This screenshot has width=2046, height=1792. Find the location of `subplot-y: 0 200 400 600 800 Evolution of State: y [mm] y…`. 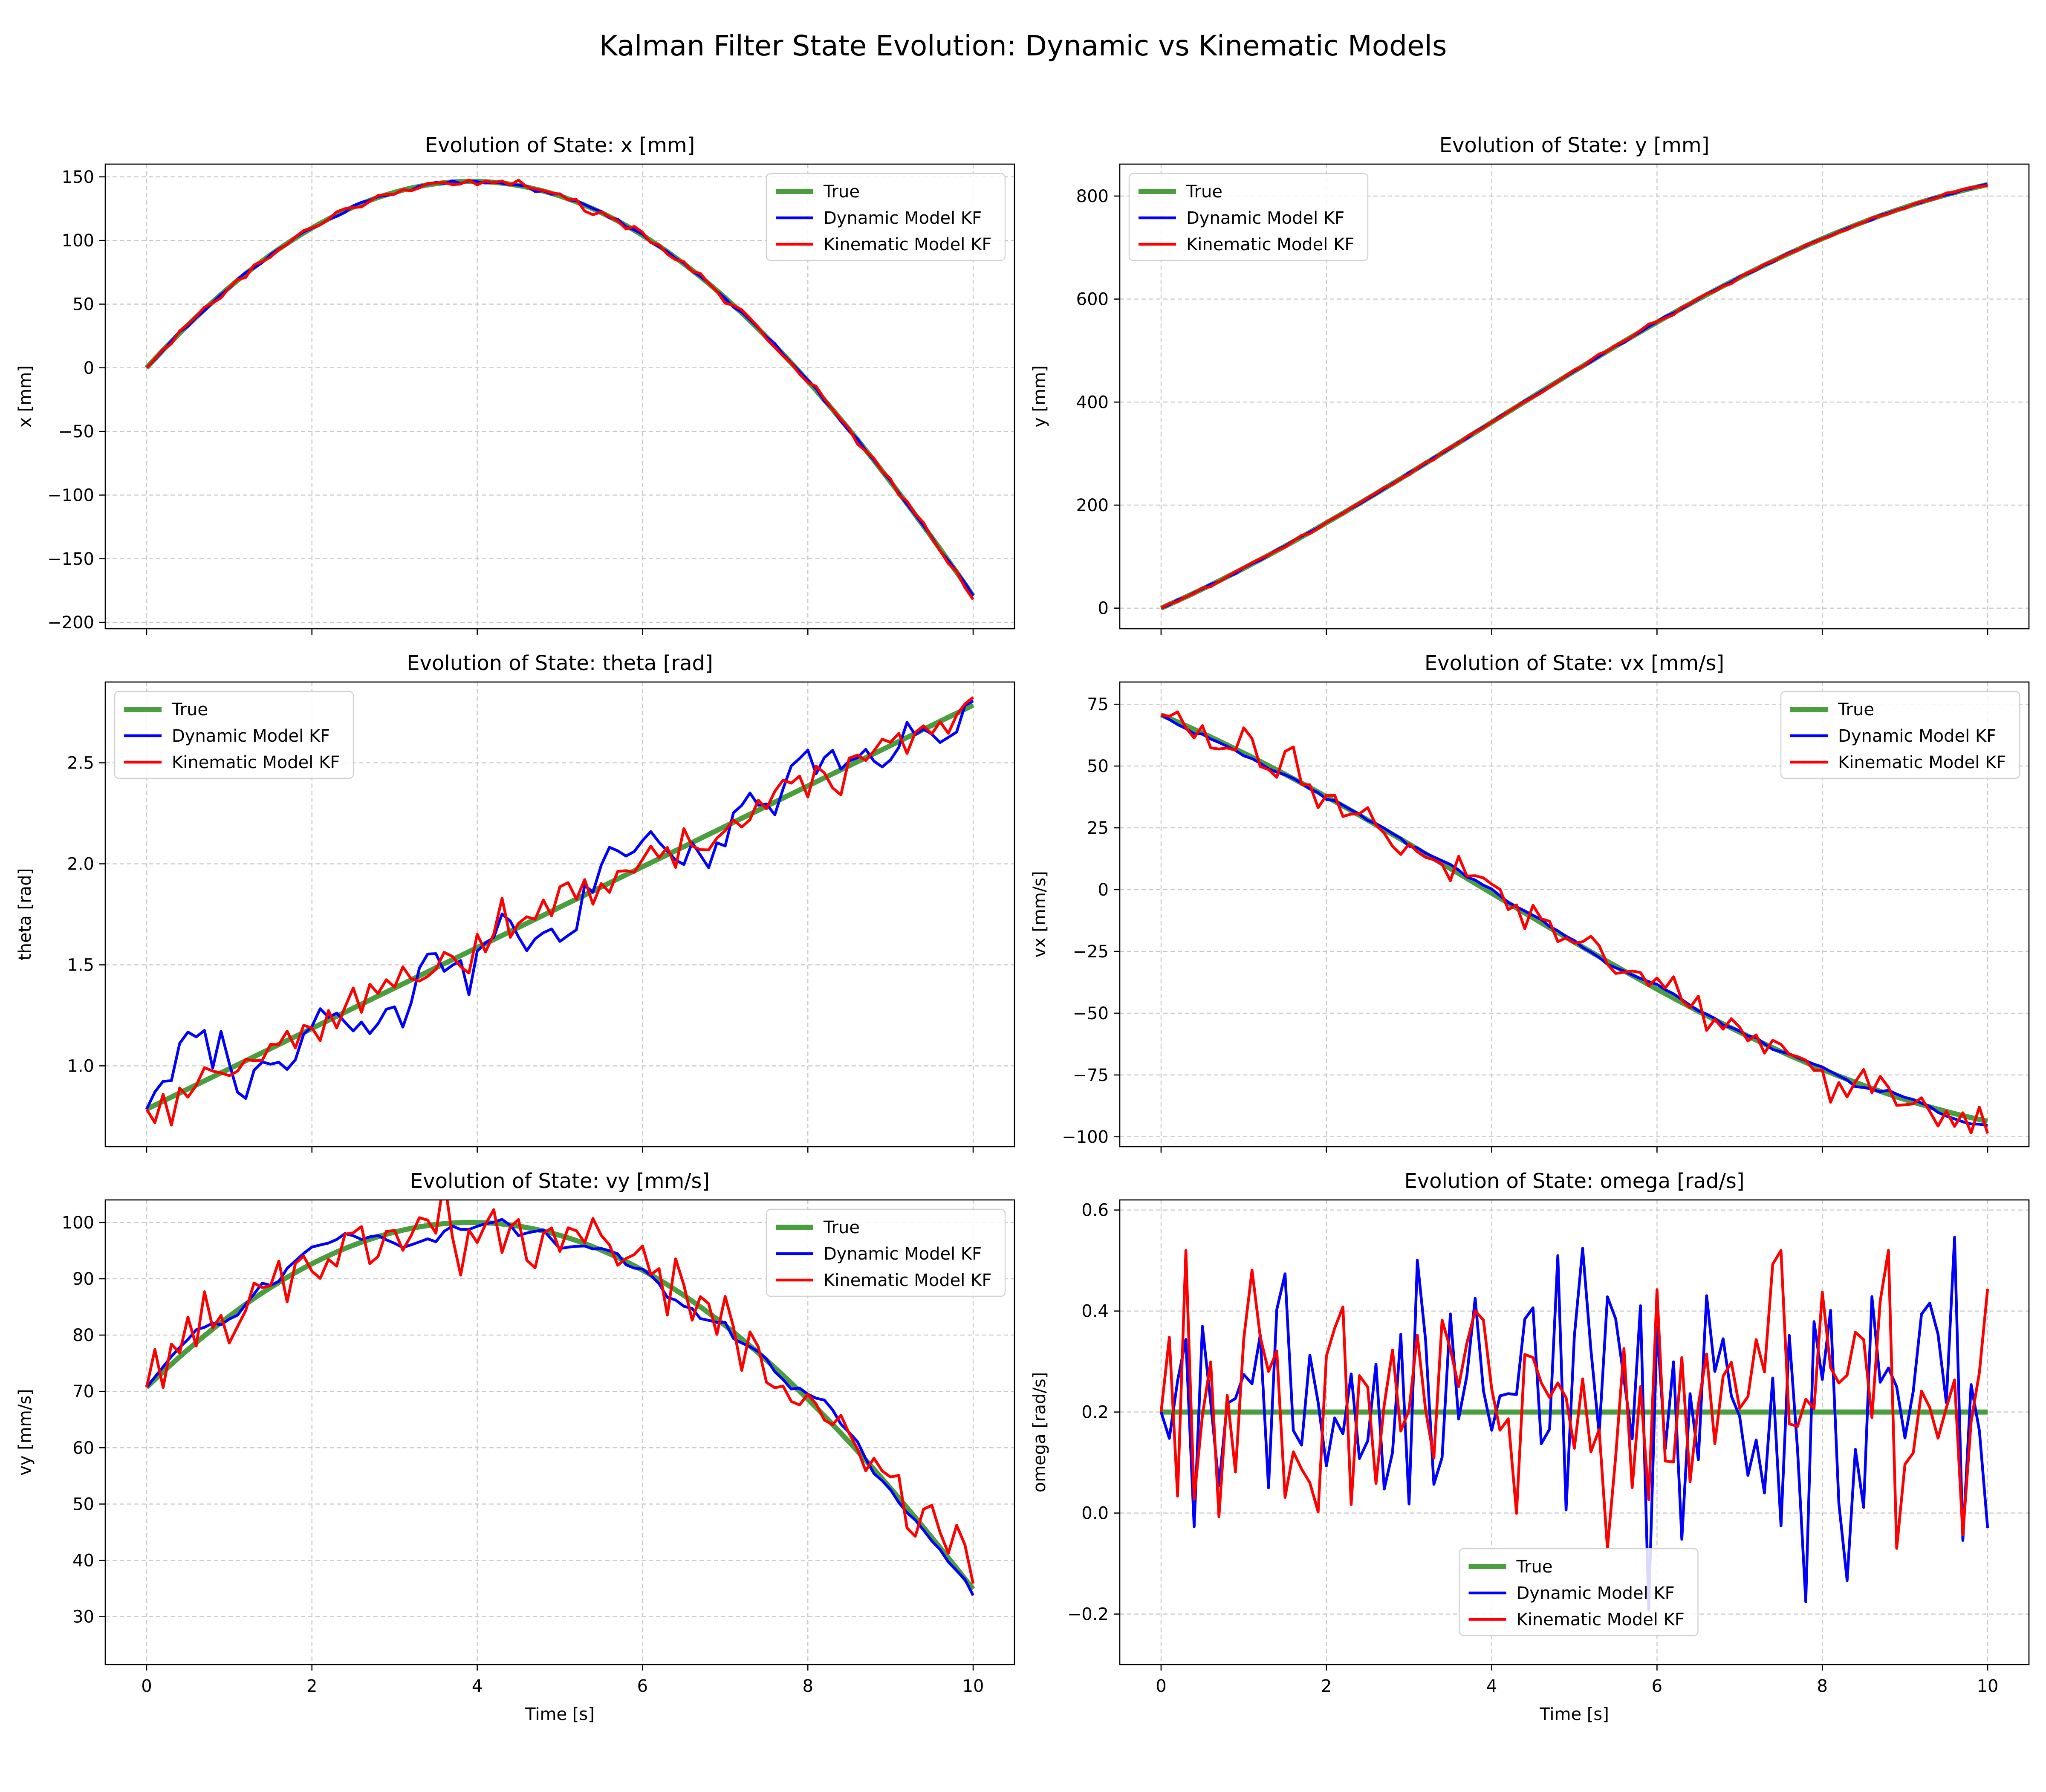

subplot-y: 0 200 400 600 800 Evolution of State: y [mm] y… is located at coordinates (1530, 384).